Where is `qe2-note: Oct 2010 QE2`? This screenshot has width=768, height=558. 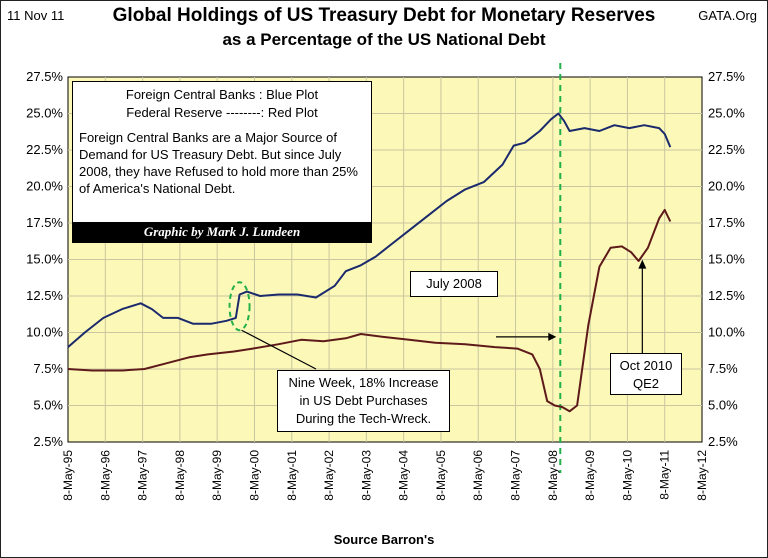
qe2-note: Oct 2010 QE2 is located at coordinates (646, 374).